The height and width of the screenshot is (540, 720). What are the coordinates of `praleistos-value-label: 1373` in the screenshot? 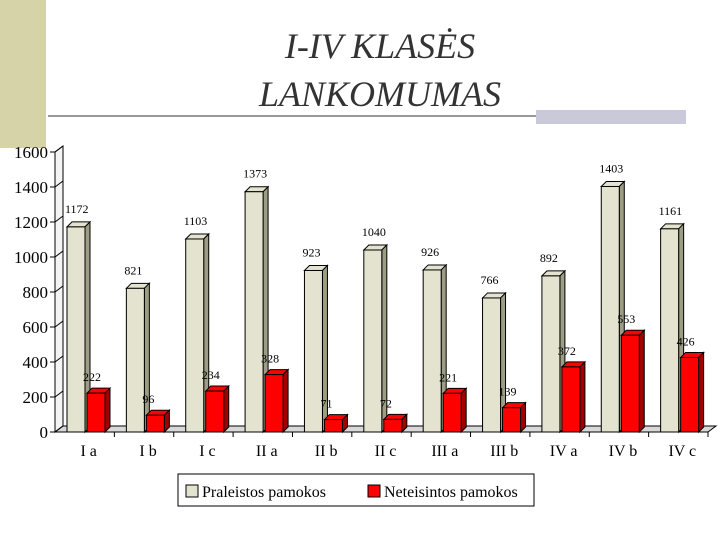 It's located at (255, 174).